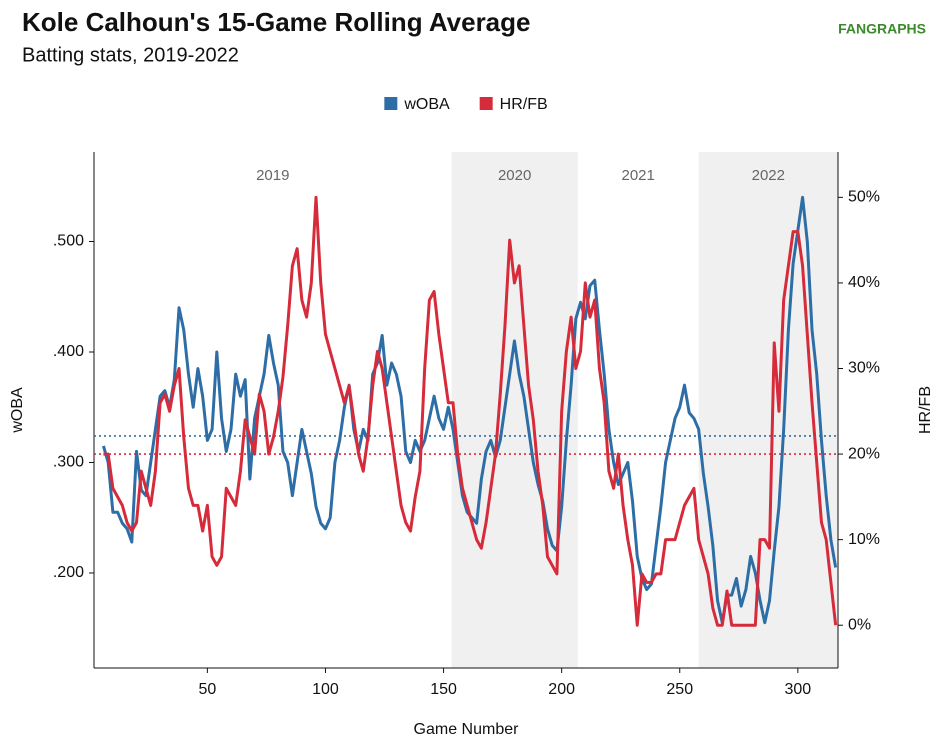 The width and height of the screenshot is (945, 750). Describe the element at coordinates (325, 689) in the screenshot. I see `x-tick-label: 100` at that location.